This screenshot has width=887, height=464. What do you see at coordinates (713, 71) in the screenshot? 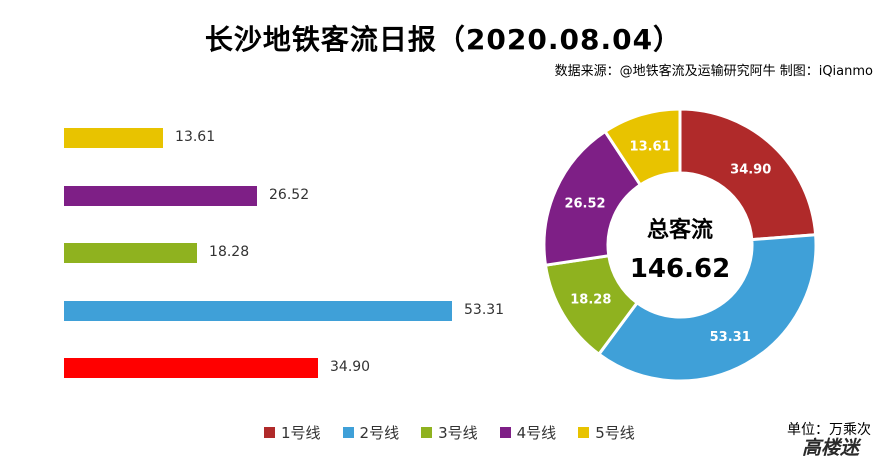
I see `data-source-note: 数据来源：@地铁客流及运输研究阿牛 制图：iQianmo` at bounding box center [713, 71].